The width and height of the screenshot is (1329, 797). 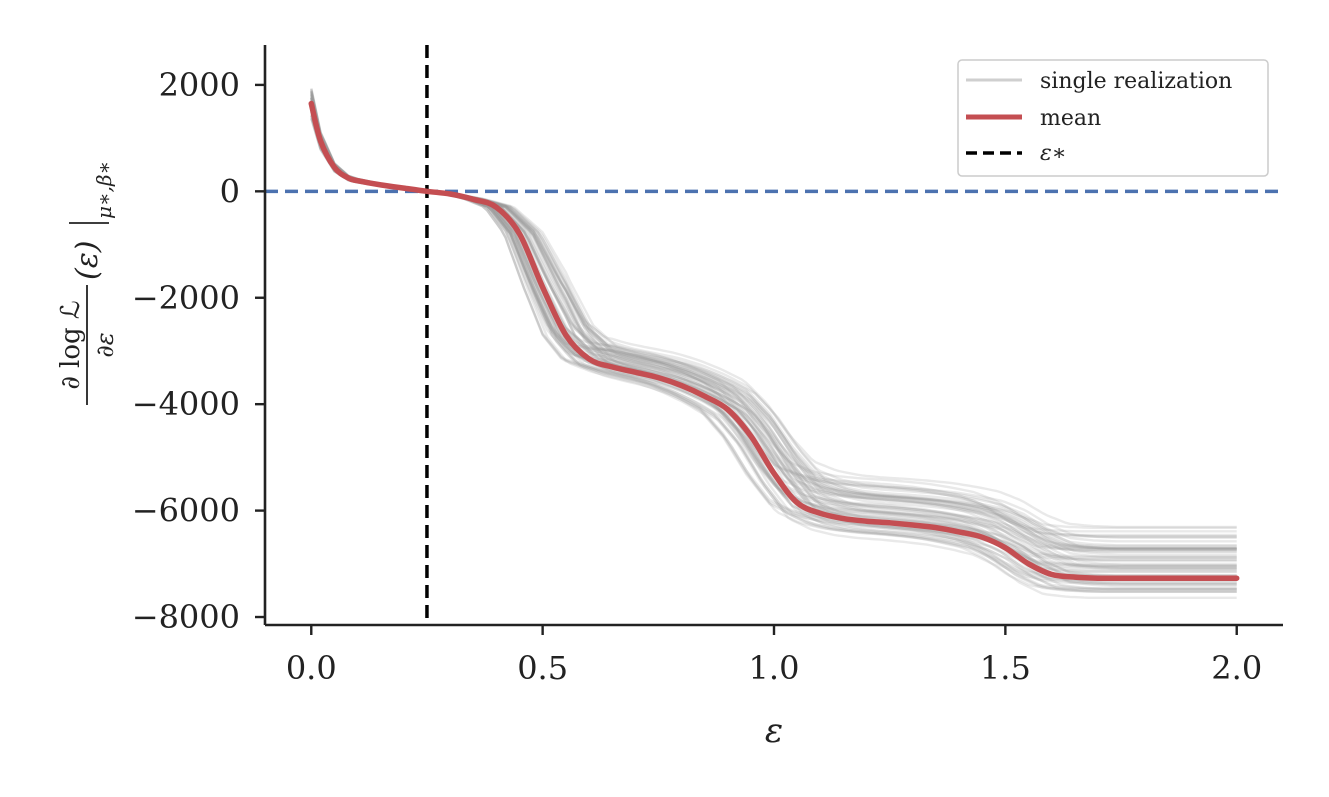 What do you see at coordinates (774, 668) in the screenshot?
I see `x-tick-label: 1.0` at bounding box center [774, 668].